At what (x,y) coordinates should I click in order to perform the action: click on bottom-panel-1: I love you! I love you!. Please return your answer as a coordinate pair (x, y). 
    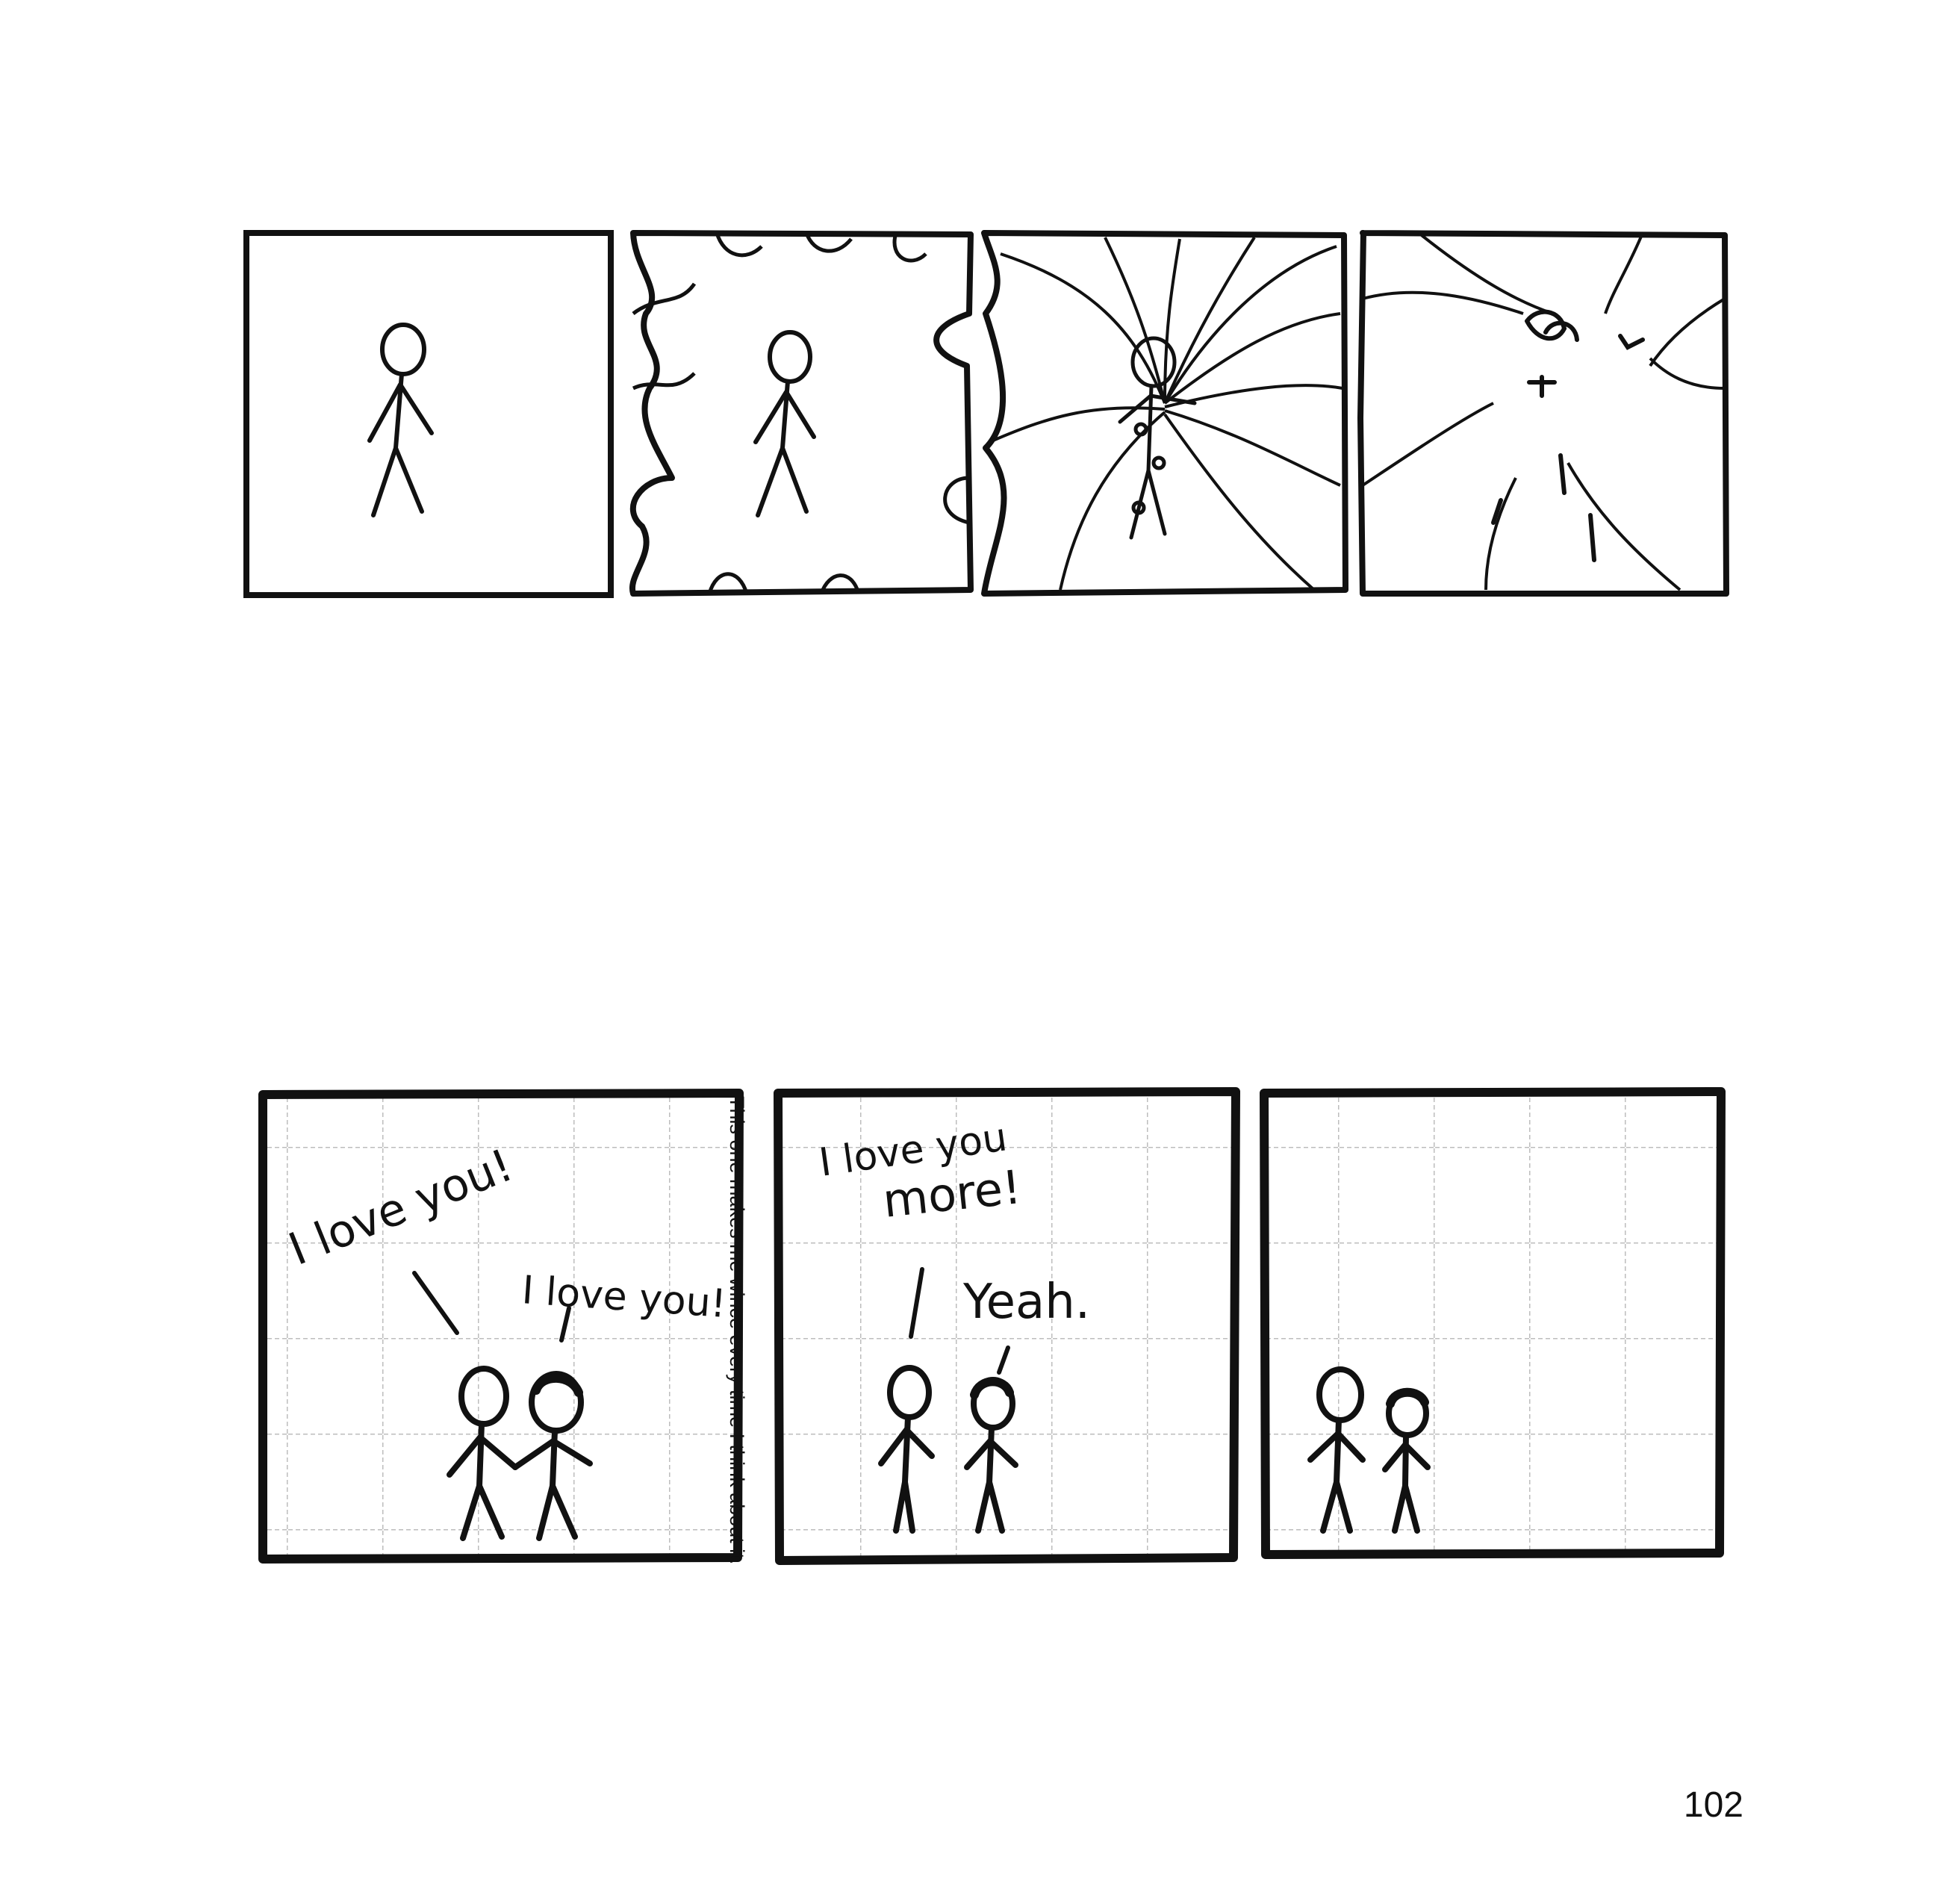
    Looking at the image, I should click on (501, 1326).